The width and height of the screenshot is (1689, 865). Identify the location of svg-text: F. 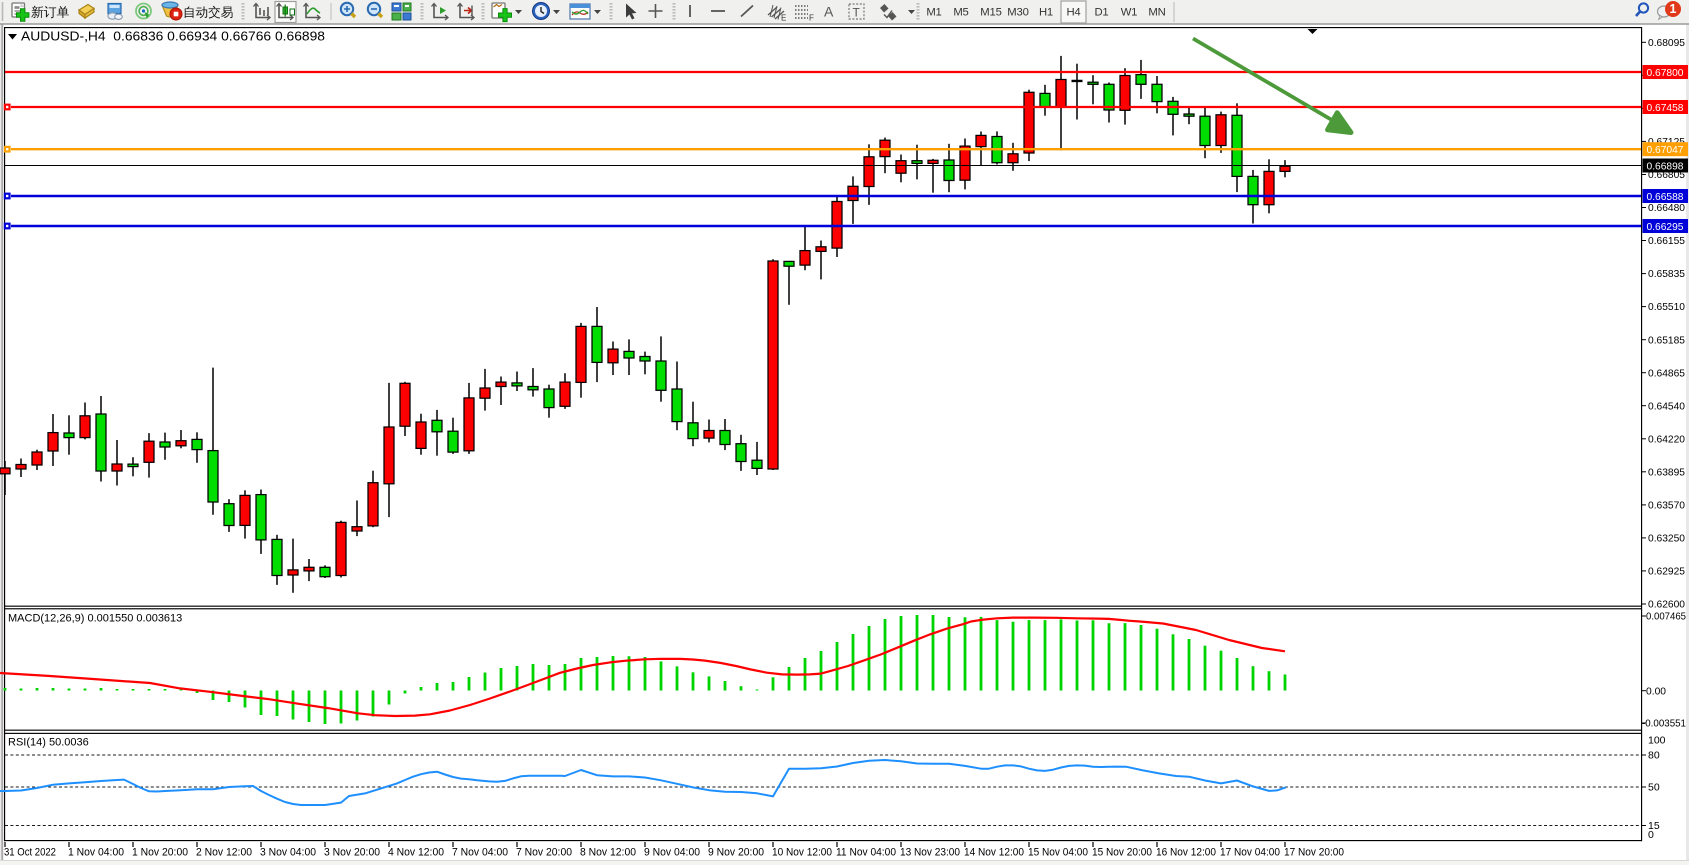
(811, 18).